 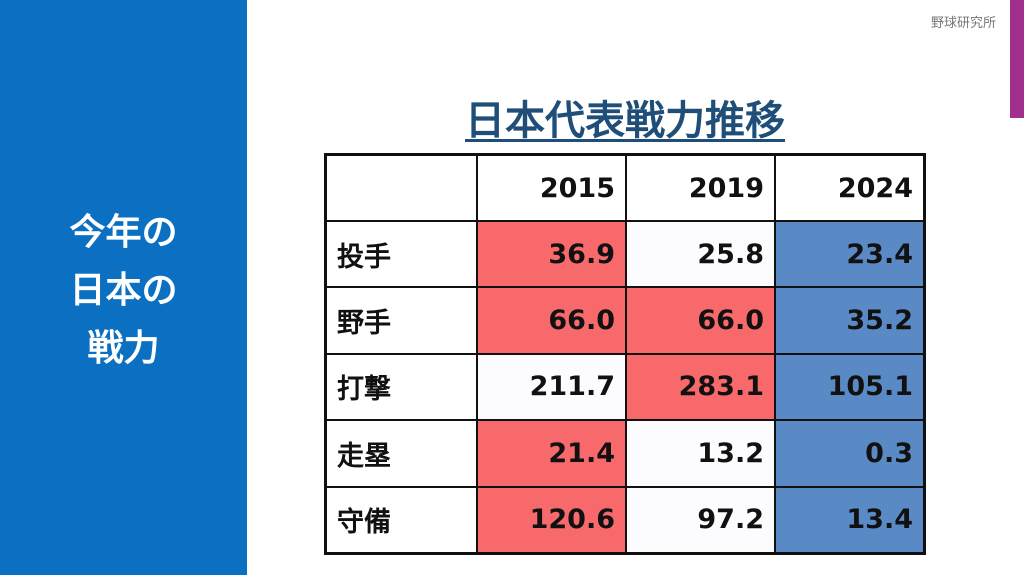 I want to click on sidebar-line: 戦力, so click(x=123, y=348).